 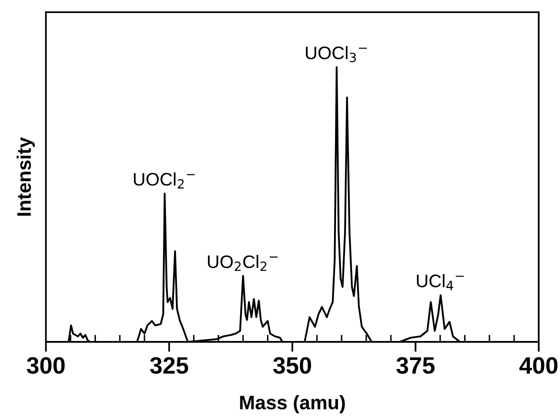 What do you see at coordinates (538, 365) in the screenshot?
I see `x-tick-label: 400` at bounding box center [538, 365].